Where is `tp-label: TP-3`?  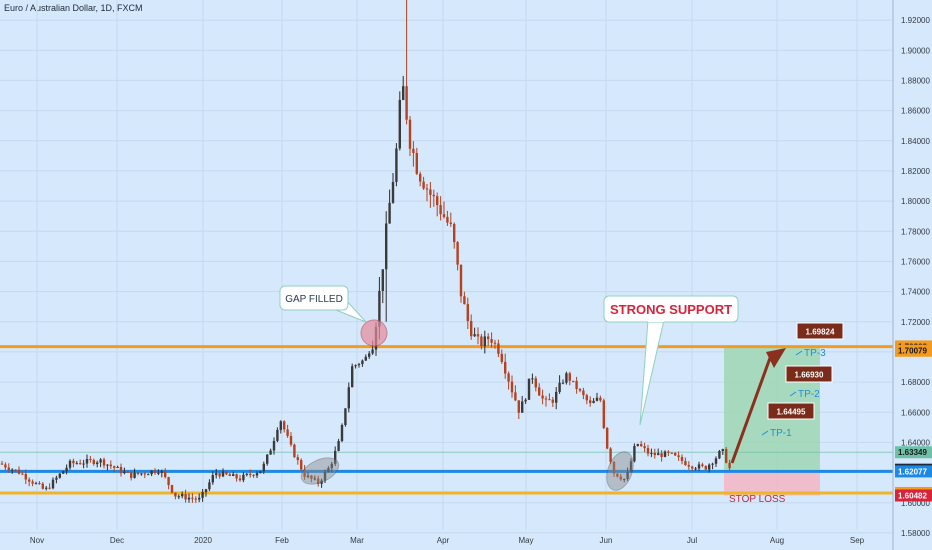 tp-label: TP-3 is located at coordinates (815, 353).